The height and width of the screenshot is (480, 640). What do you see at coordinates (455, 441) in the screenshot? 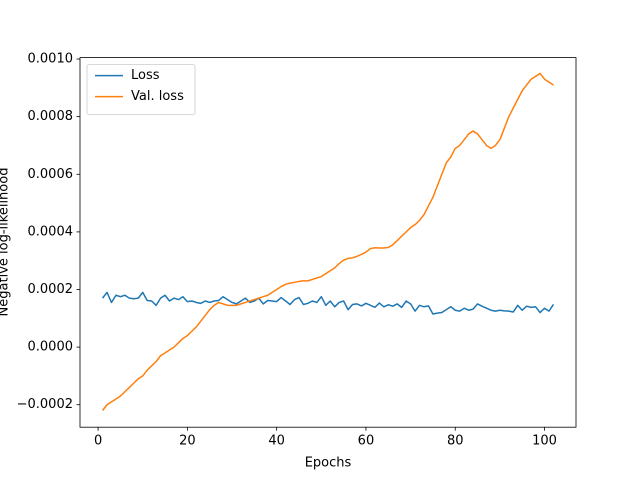
I see `x-tick-label: 80` at bounding box center [455, 441].